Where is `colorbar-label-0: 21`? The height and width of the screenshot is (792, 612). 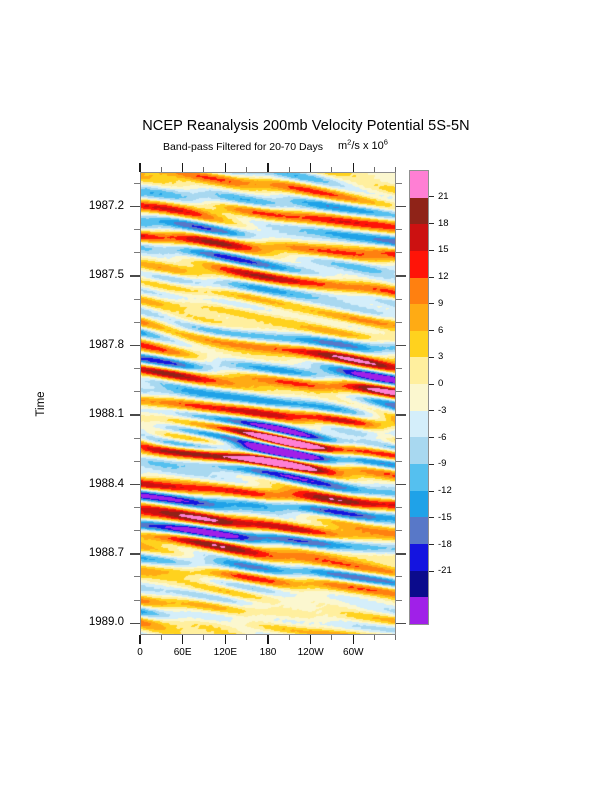
colorbar-label-0: 21 is located at coordinates (443, 196).